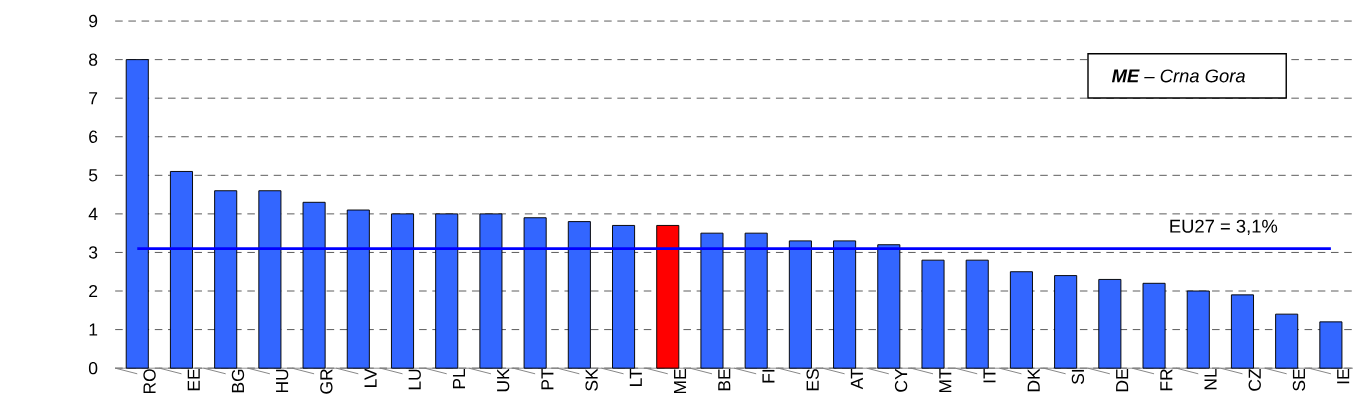 The image size is (1353, 409). Describe the element at coordinates (93, 175) in the screenshot. I see `y-tick-label: 5` at that location.